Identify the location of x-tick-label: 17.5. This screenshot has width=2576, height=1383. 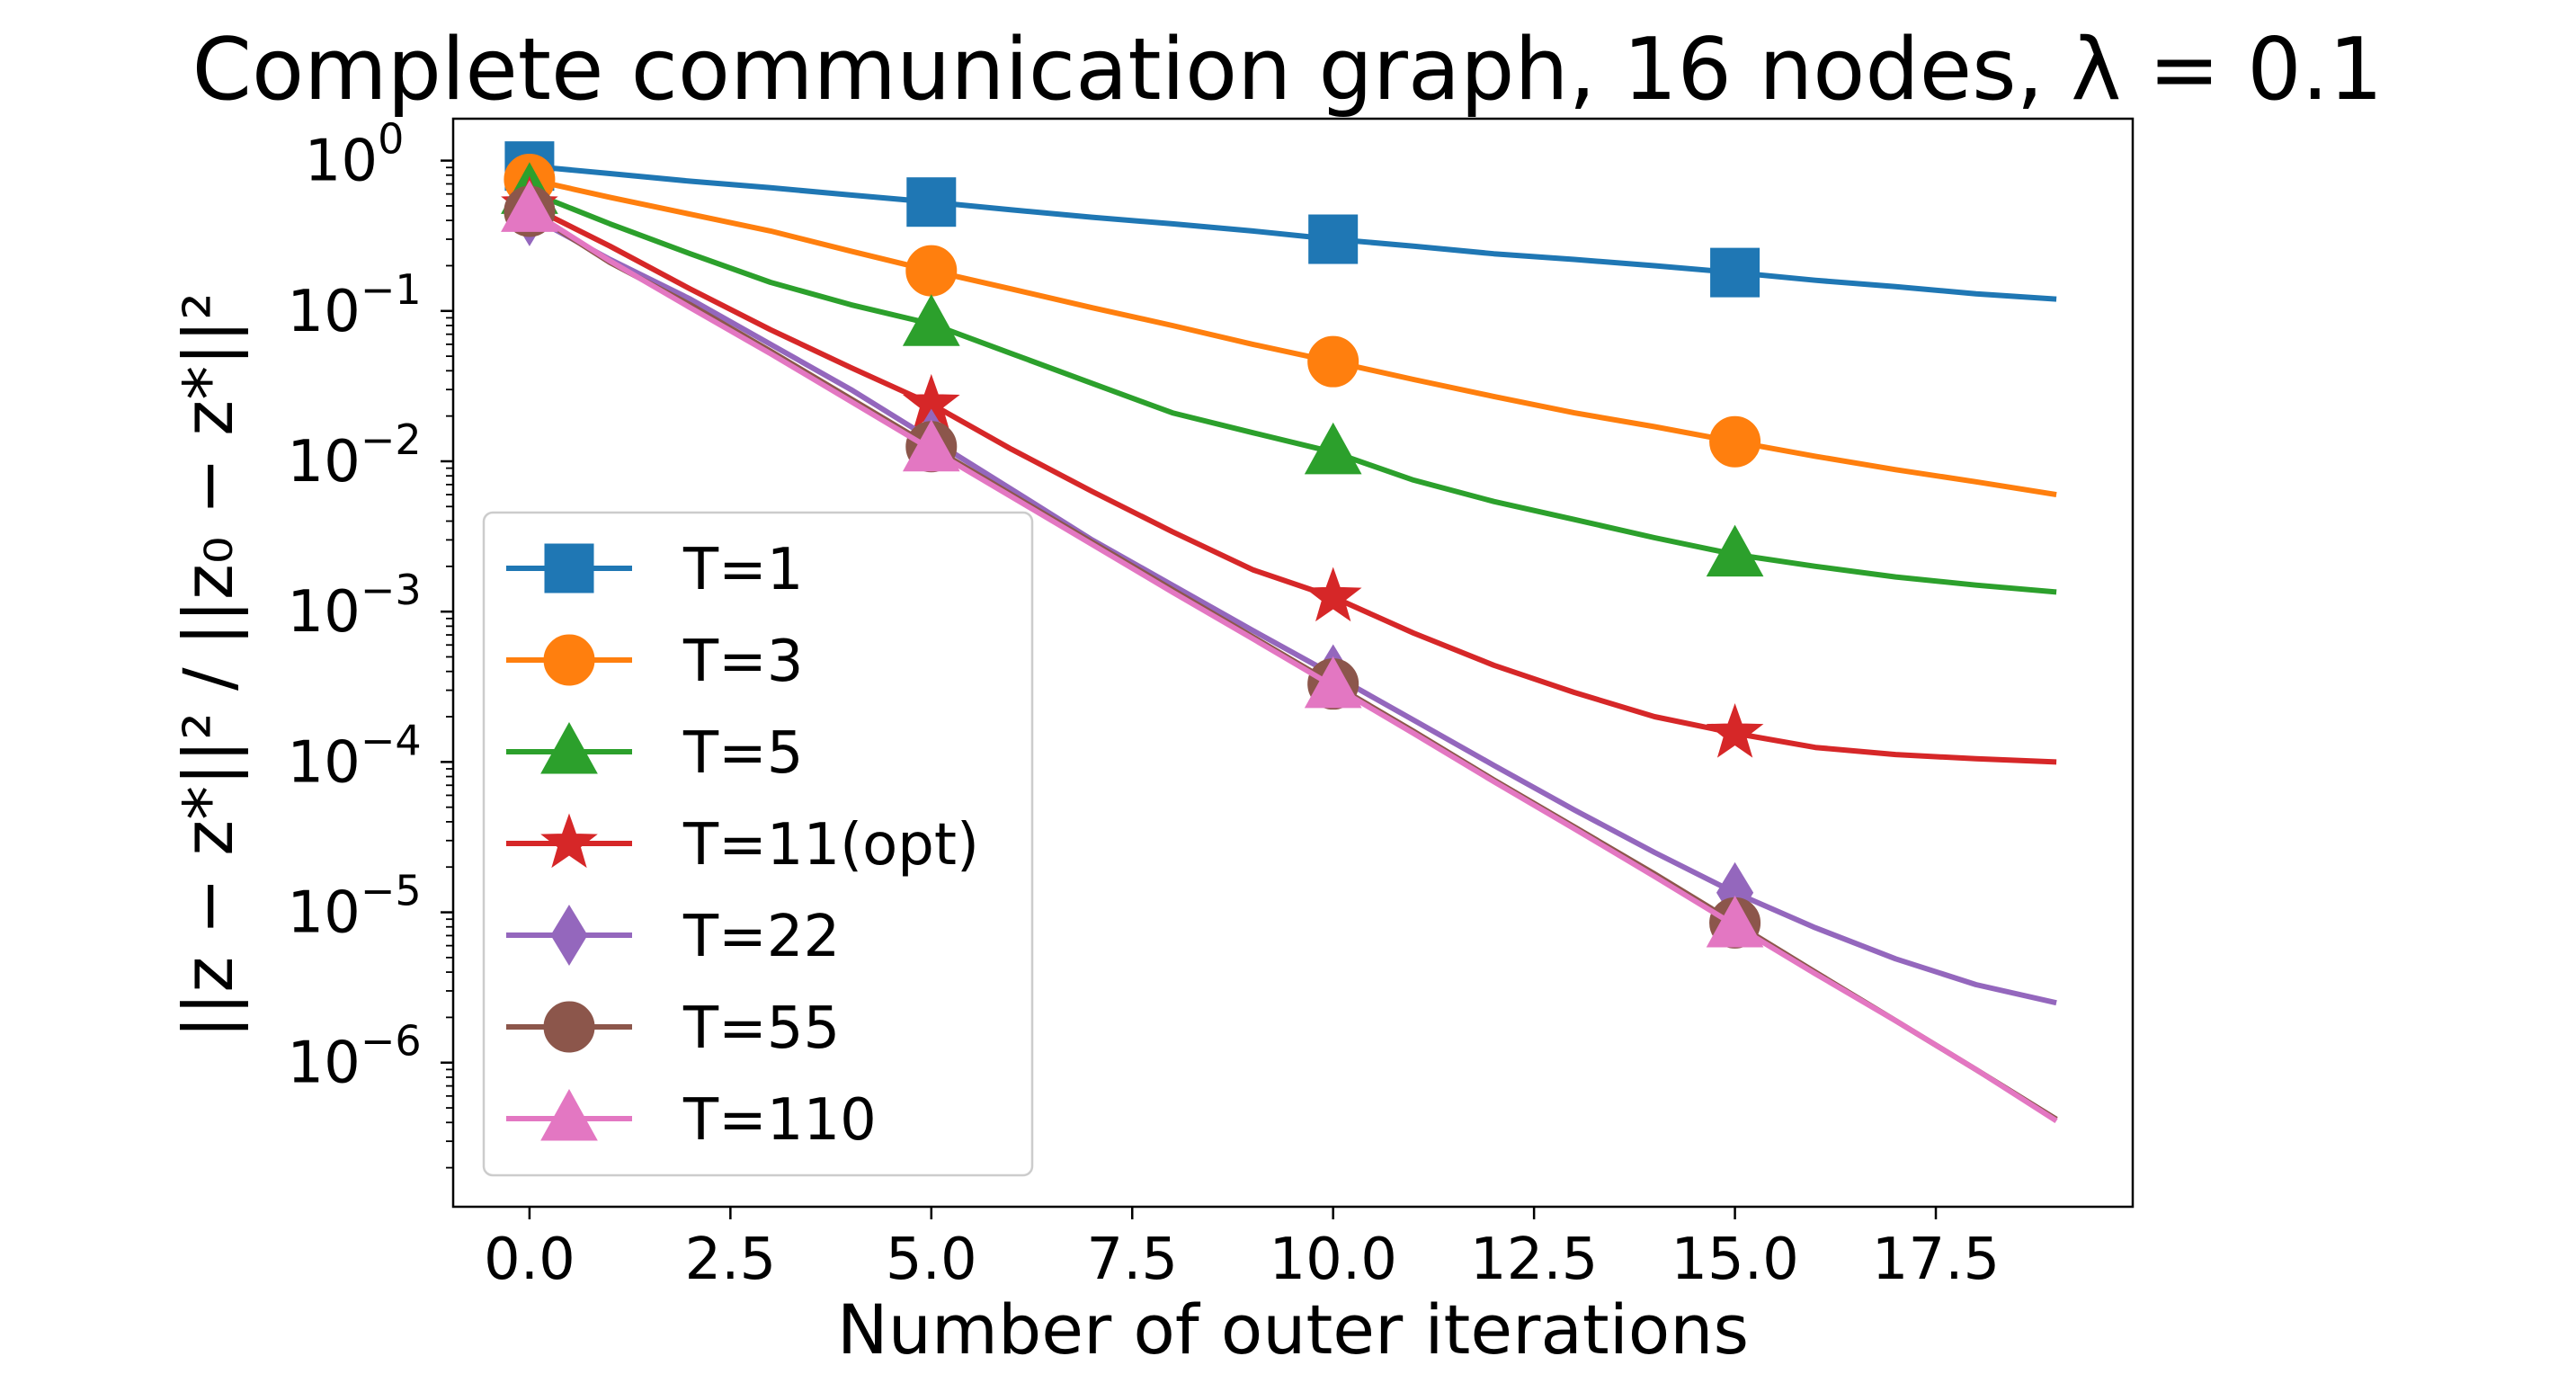
(1937, 1260).